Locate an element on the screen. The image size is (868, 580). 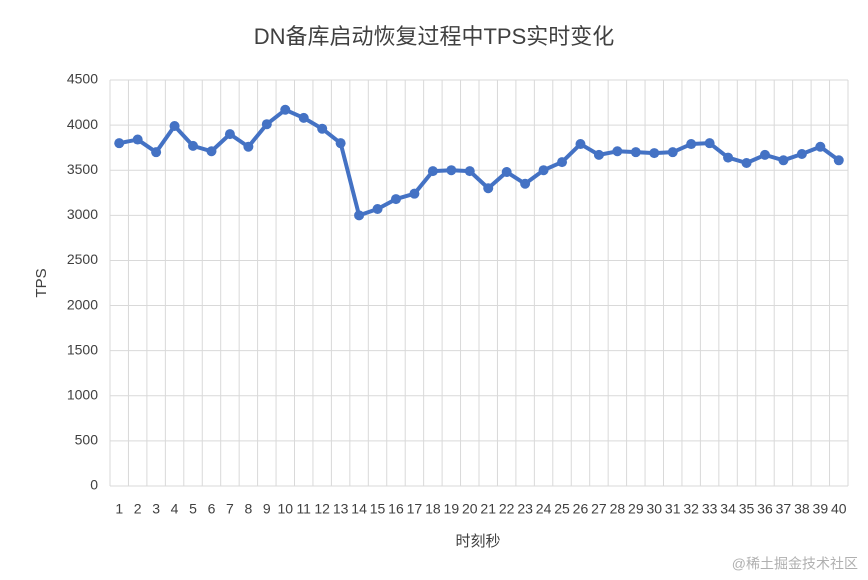
x-tick-label: 23 is located at coordinates (525, 509).